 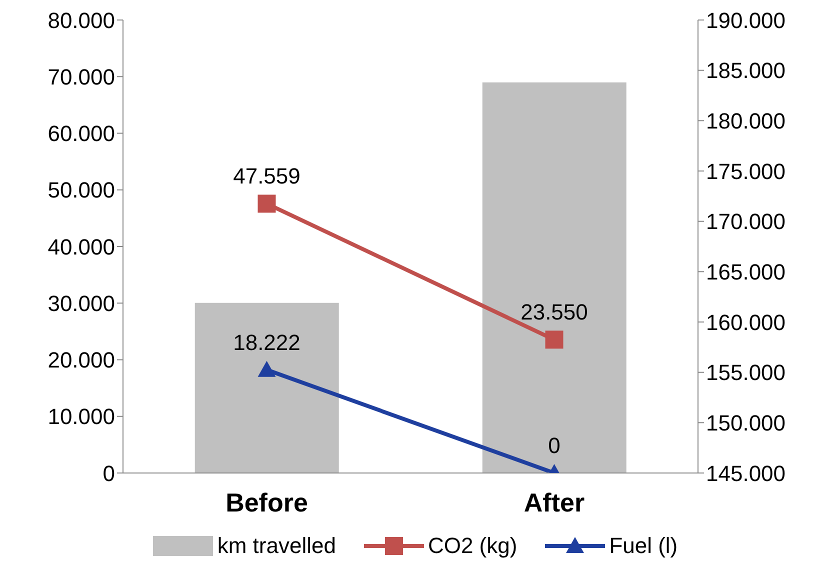 What do you see at coordinates (746, 473) in the screenshot?
I see `y2-tick-label: 145.000` at bounding box center [746, 473].